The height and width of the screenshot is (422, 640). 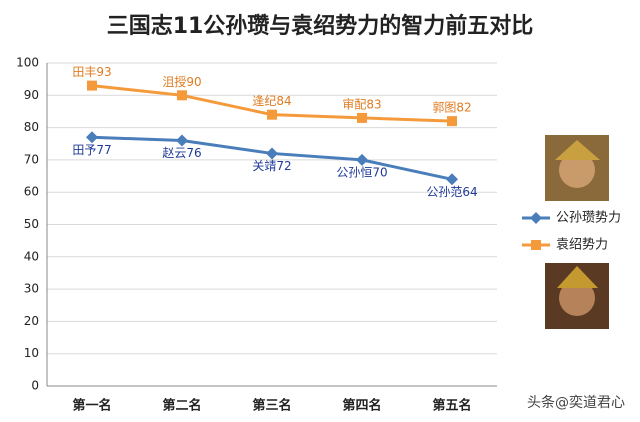 I want to click on y-tick-label: 40, so click(x=31, y=256).